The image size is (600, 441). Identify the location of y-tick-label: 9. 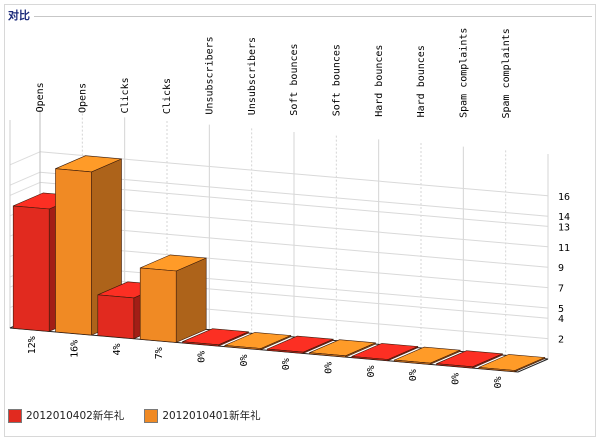
(561, 268).